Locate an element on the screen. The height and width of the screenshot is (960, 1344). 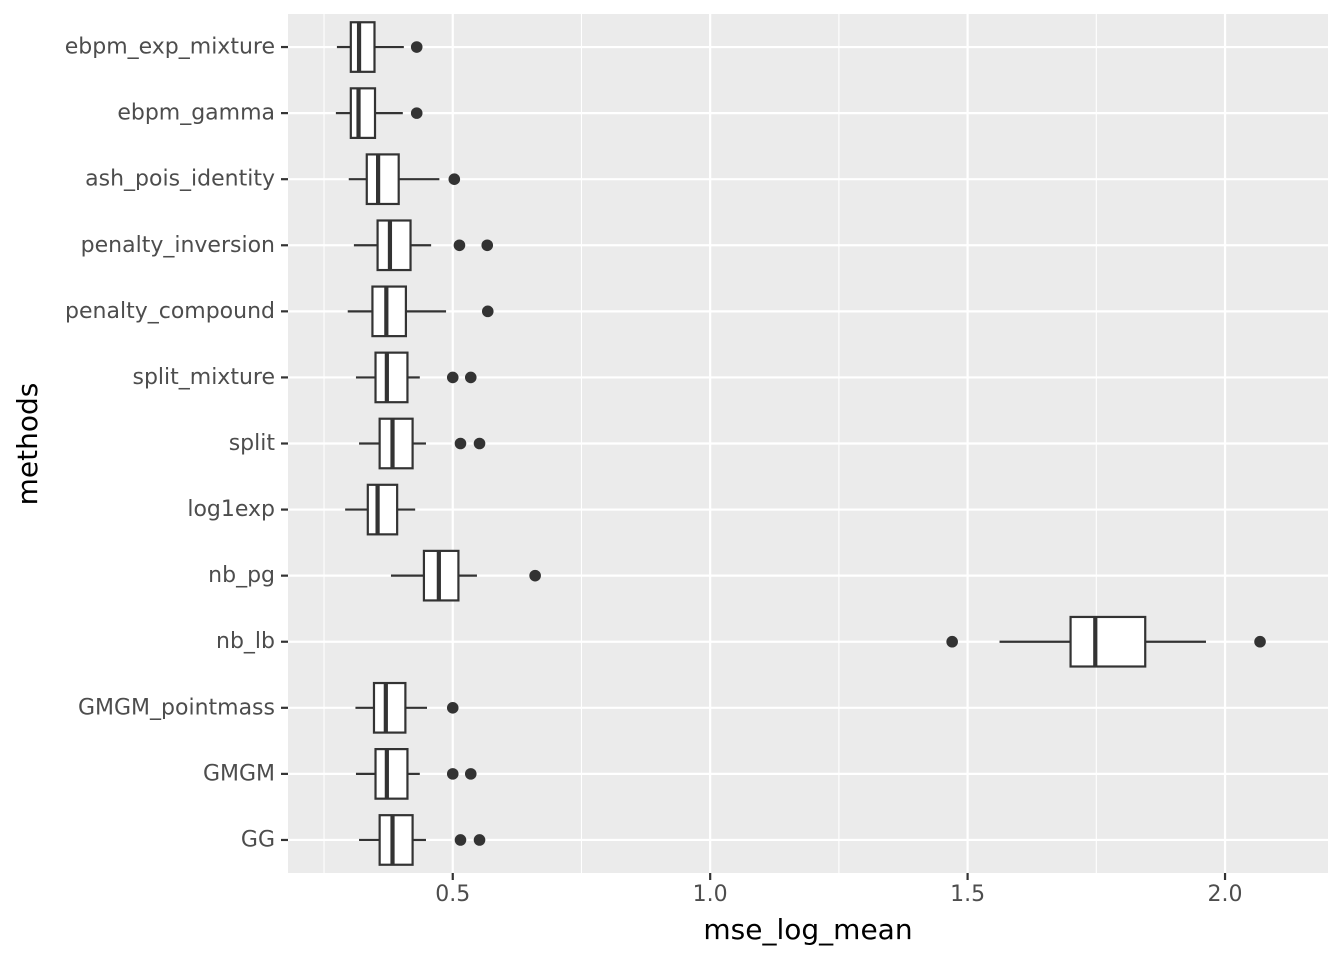
box-penalty_compound is located at coordinates (420, 311).